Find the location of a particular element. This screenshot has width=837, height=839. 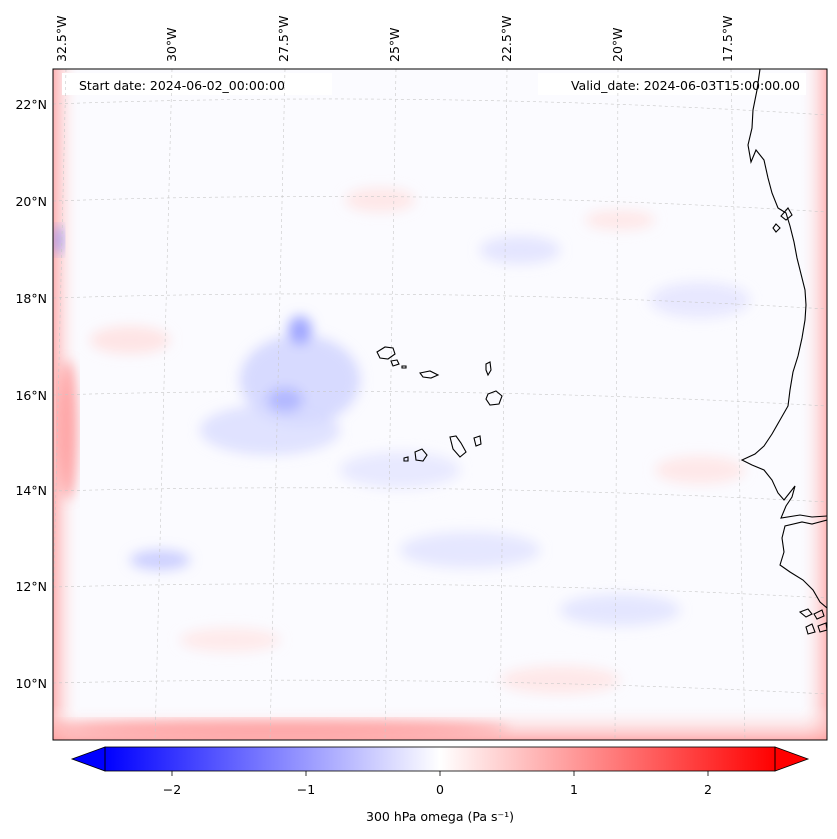

longitude-labels: 32.5°W 30°W 27.5°W 25°W 22.5°W 20°W 17.5°W is located at coordinates (394, 39).